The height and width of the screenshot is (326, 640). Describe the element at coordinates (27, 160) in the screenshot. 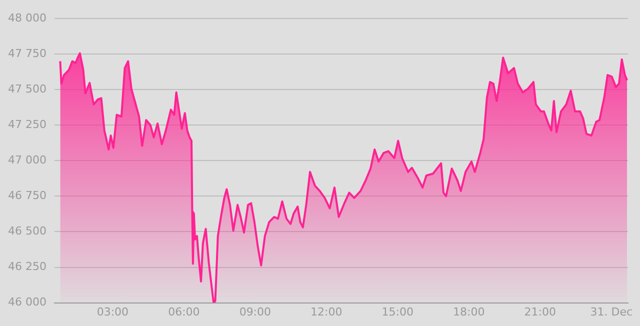

I see `y-tick-label: 47 000` at that location.